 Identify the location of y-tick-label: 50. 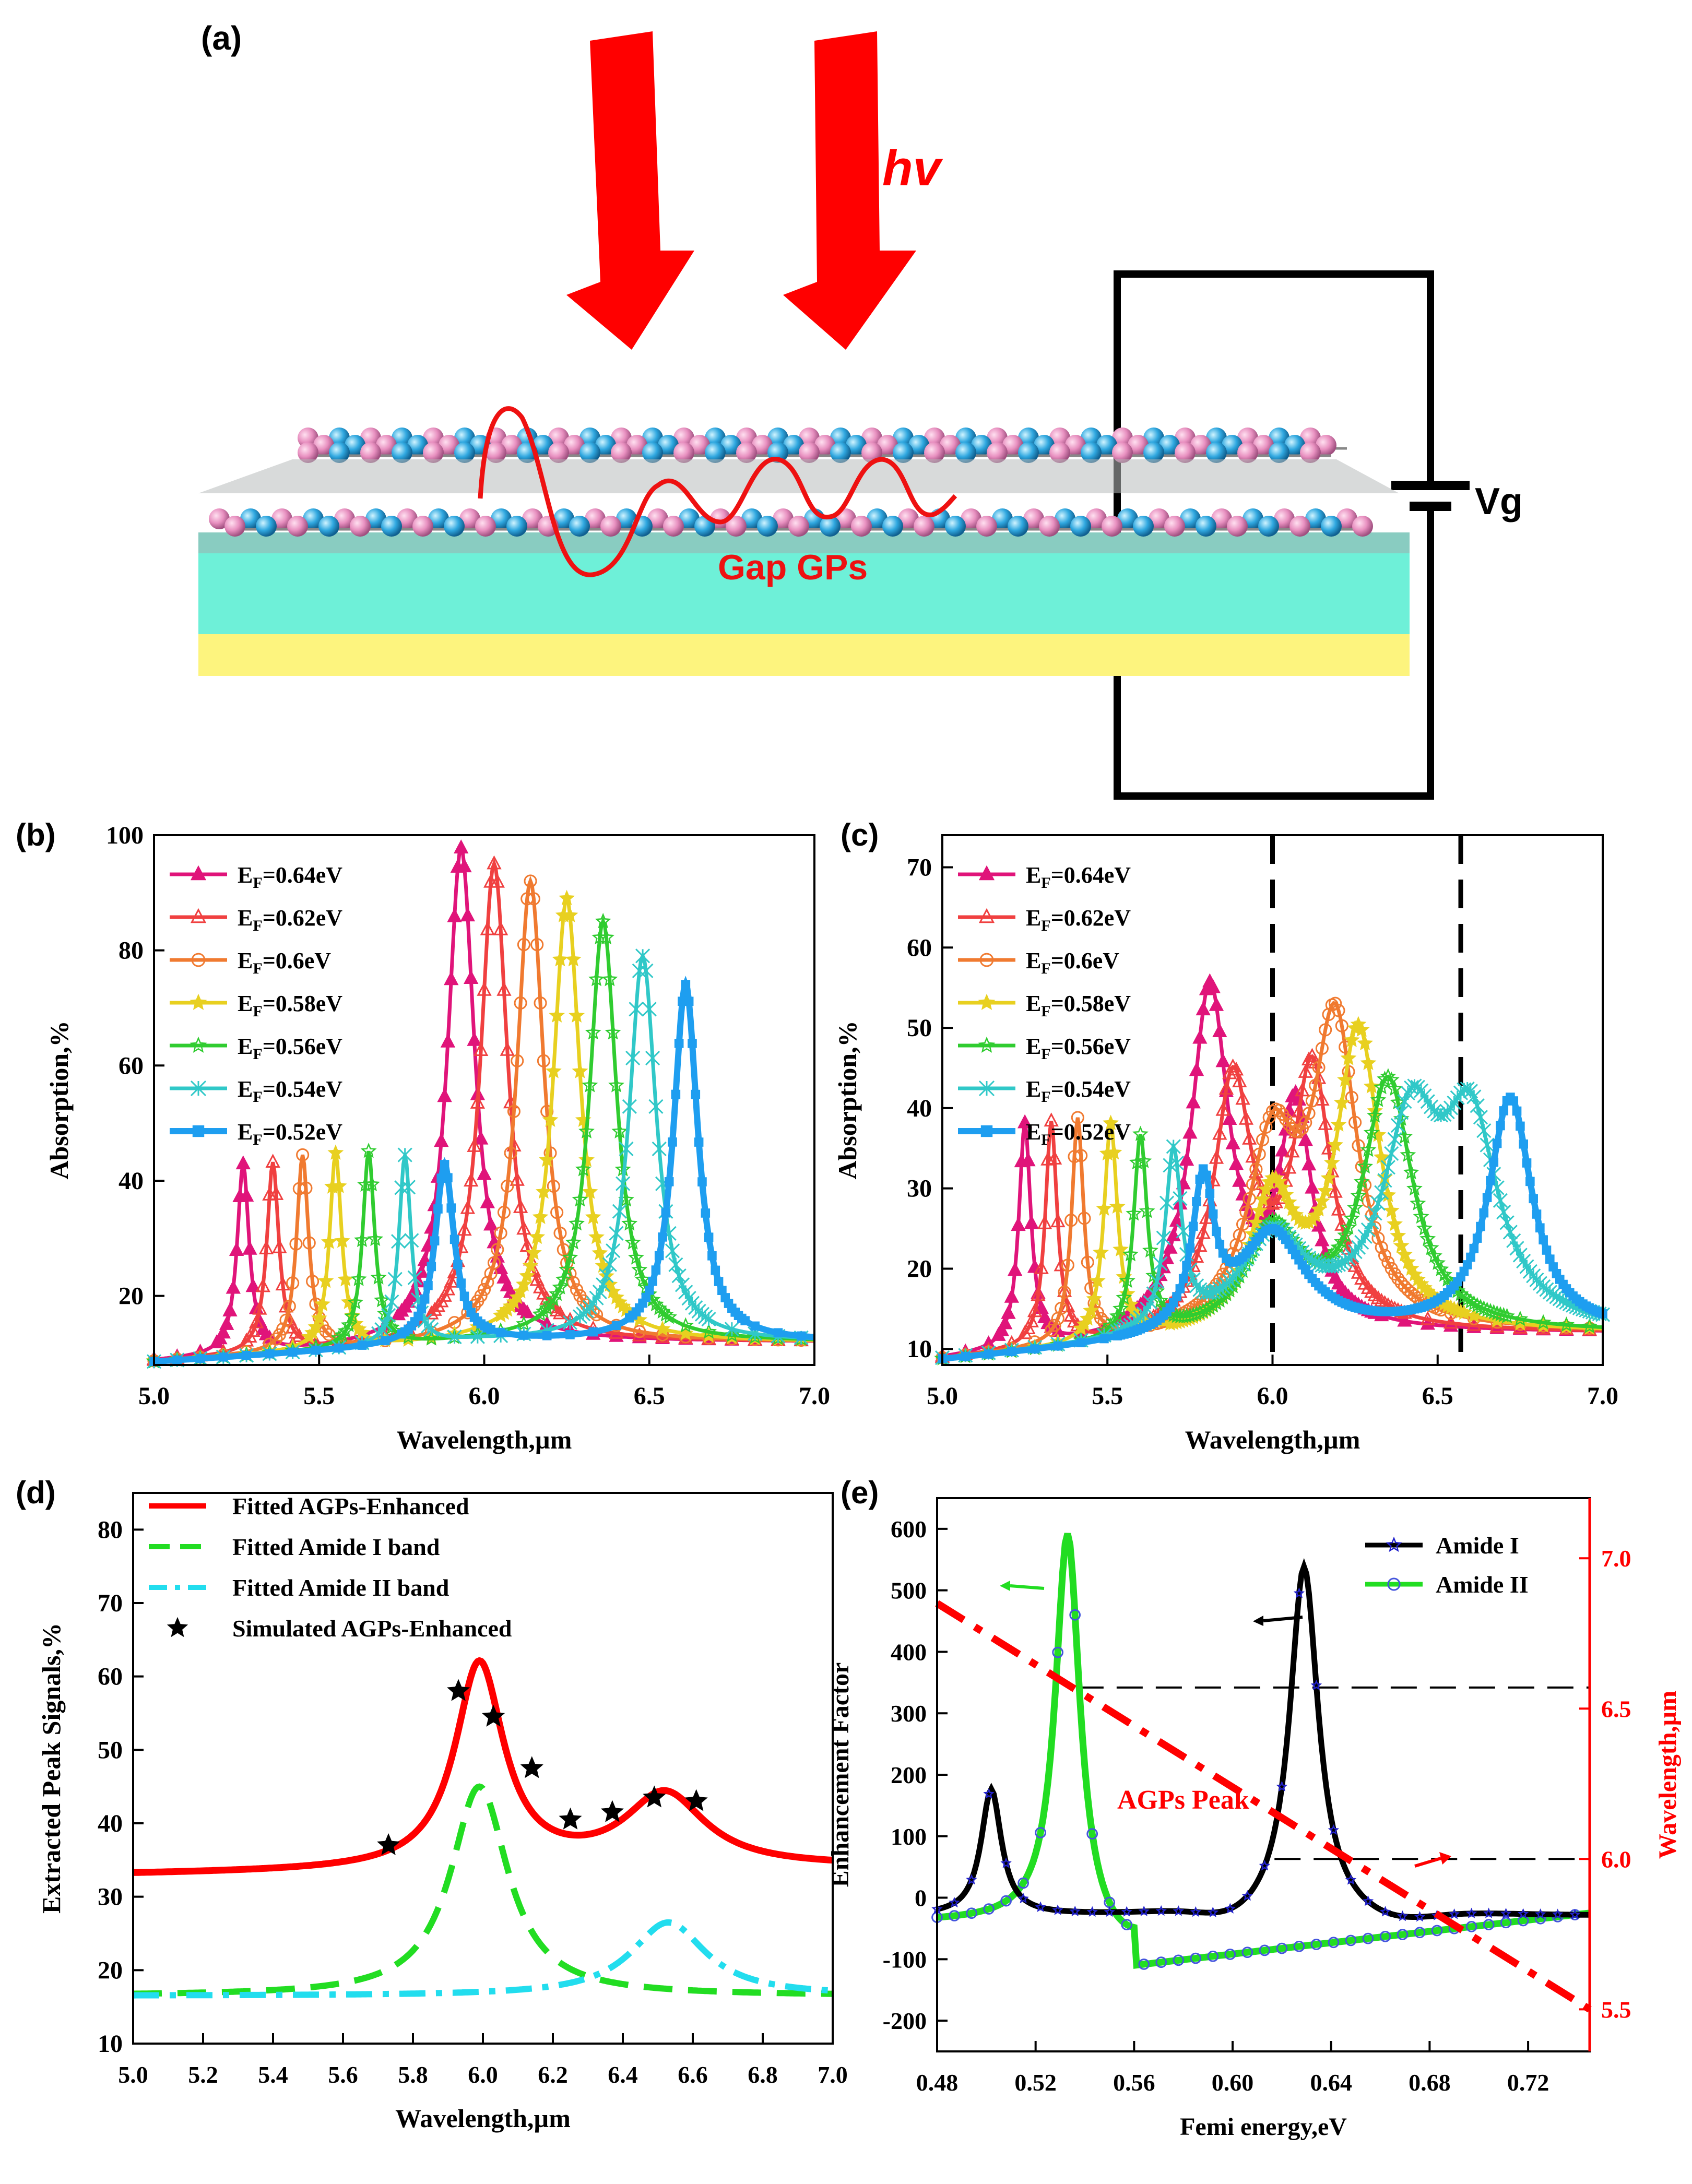
(919, 1028).